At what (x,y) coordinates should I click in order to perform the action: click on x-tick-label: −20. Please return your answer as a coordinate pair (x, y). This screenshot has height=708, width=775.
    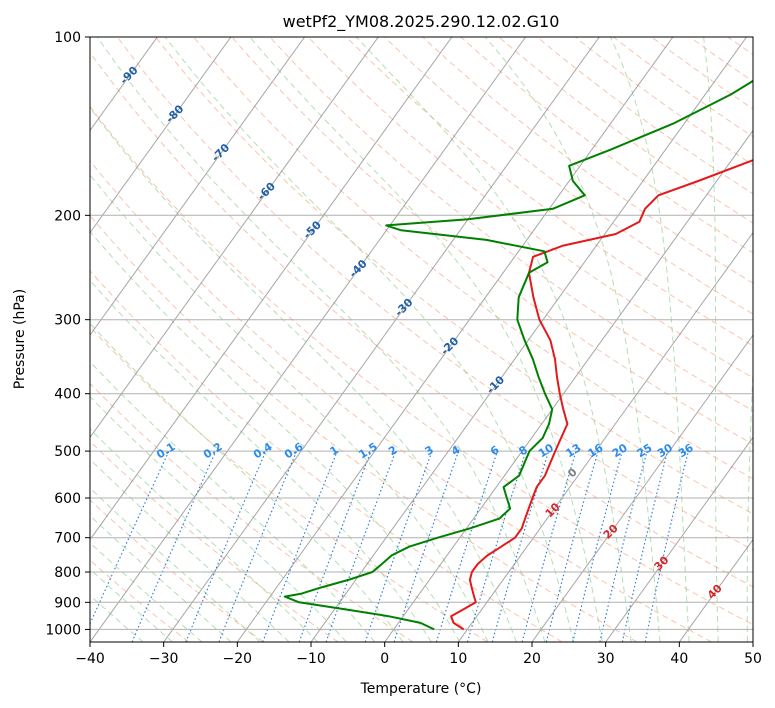
    Looking at the image, I should click on (238, 659).